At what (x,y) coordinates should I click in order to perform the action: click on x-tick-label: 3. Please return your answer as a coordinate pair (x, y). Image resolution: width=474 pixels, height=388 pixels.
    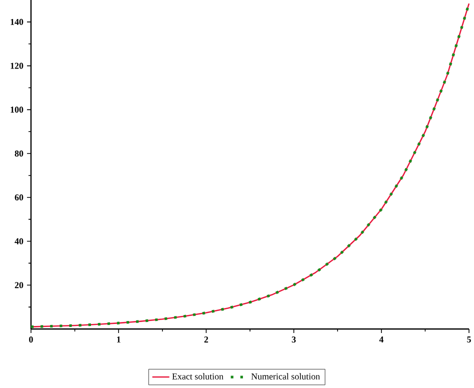
    Looking at the image, I should click on (294, 339).